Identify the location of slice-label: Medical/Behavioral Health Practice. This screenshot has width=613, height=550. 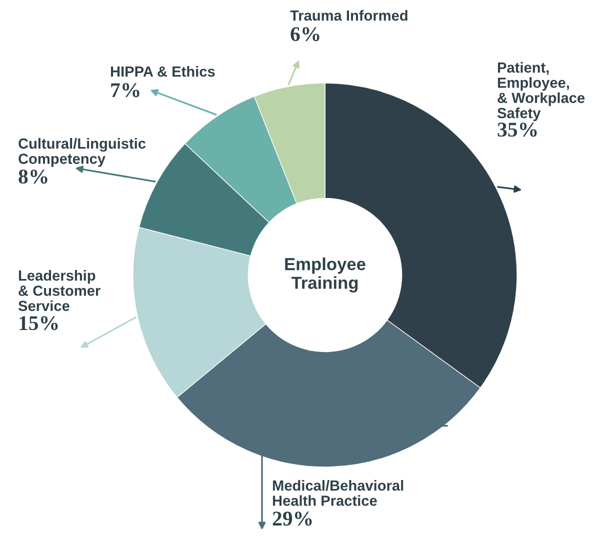
(338, 493).